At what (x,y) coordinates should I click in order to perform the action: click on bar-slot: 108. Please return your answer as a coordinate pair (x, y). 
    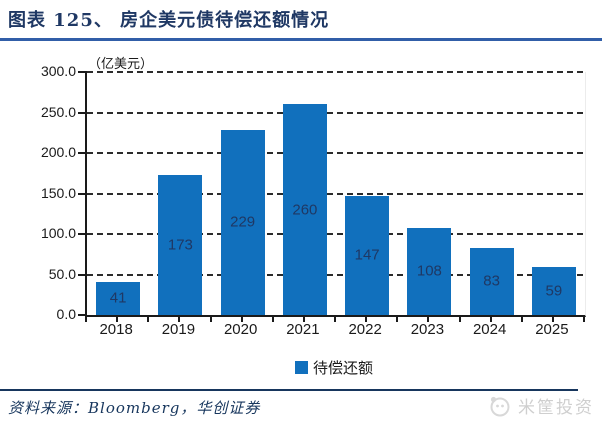
    Looking at the image, I should click on (429, 193).